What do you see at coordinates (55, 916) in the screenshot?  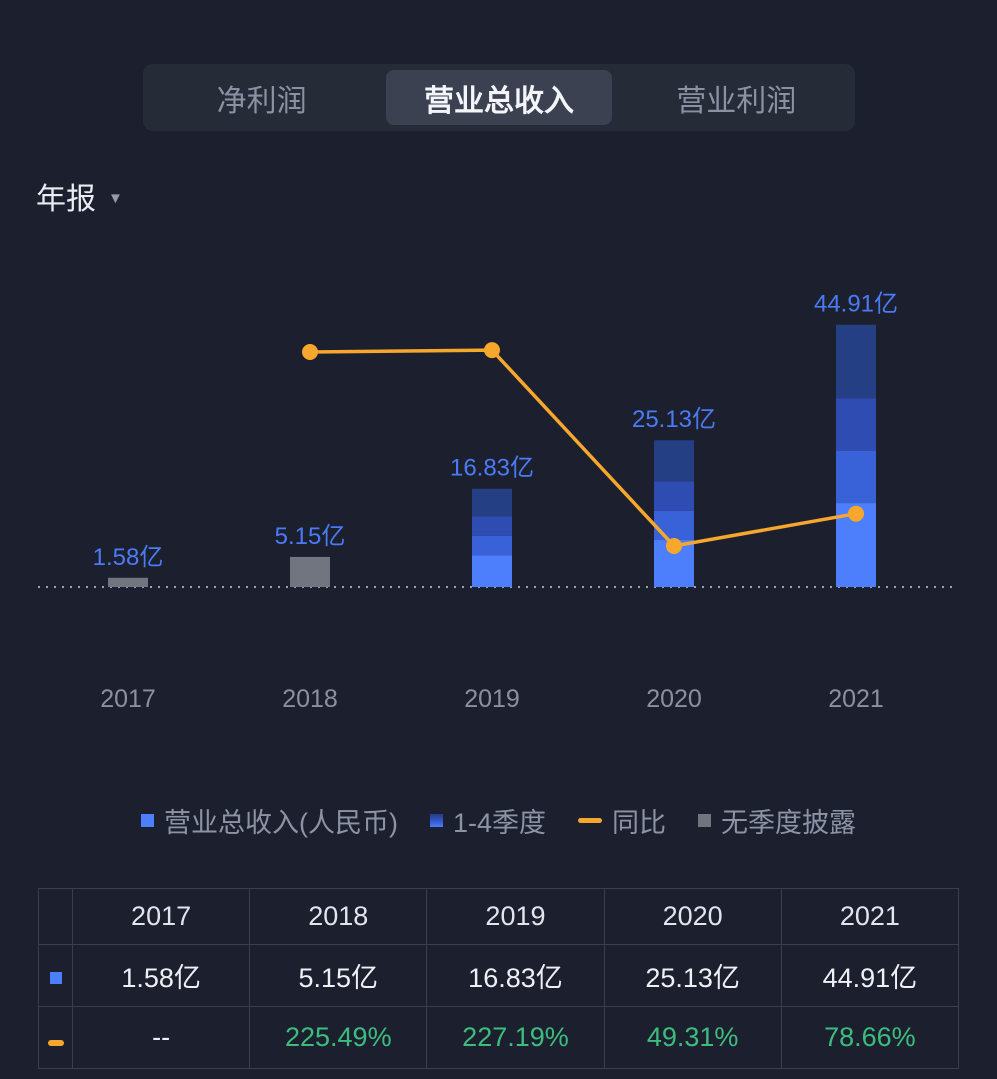 I see `table-corner-cell` at bounding box center [55, 916].